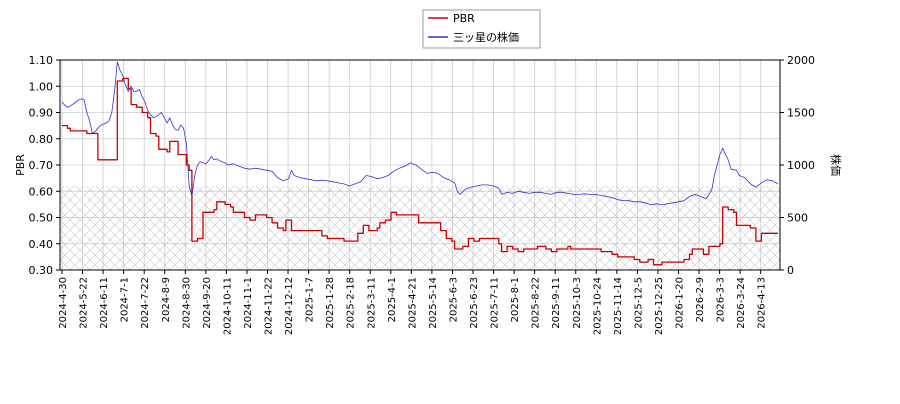 This screenshot has width=900, height=404. What do you see at coordinates (836, 165) in the screenshot?
I see `y-right-axis-label: 株価` at bounding box center [836, 165].